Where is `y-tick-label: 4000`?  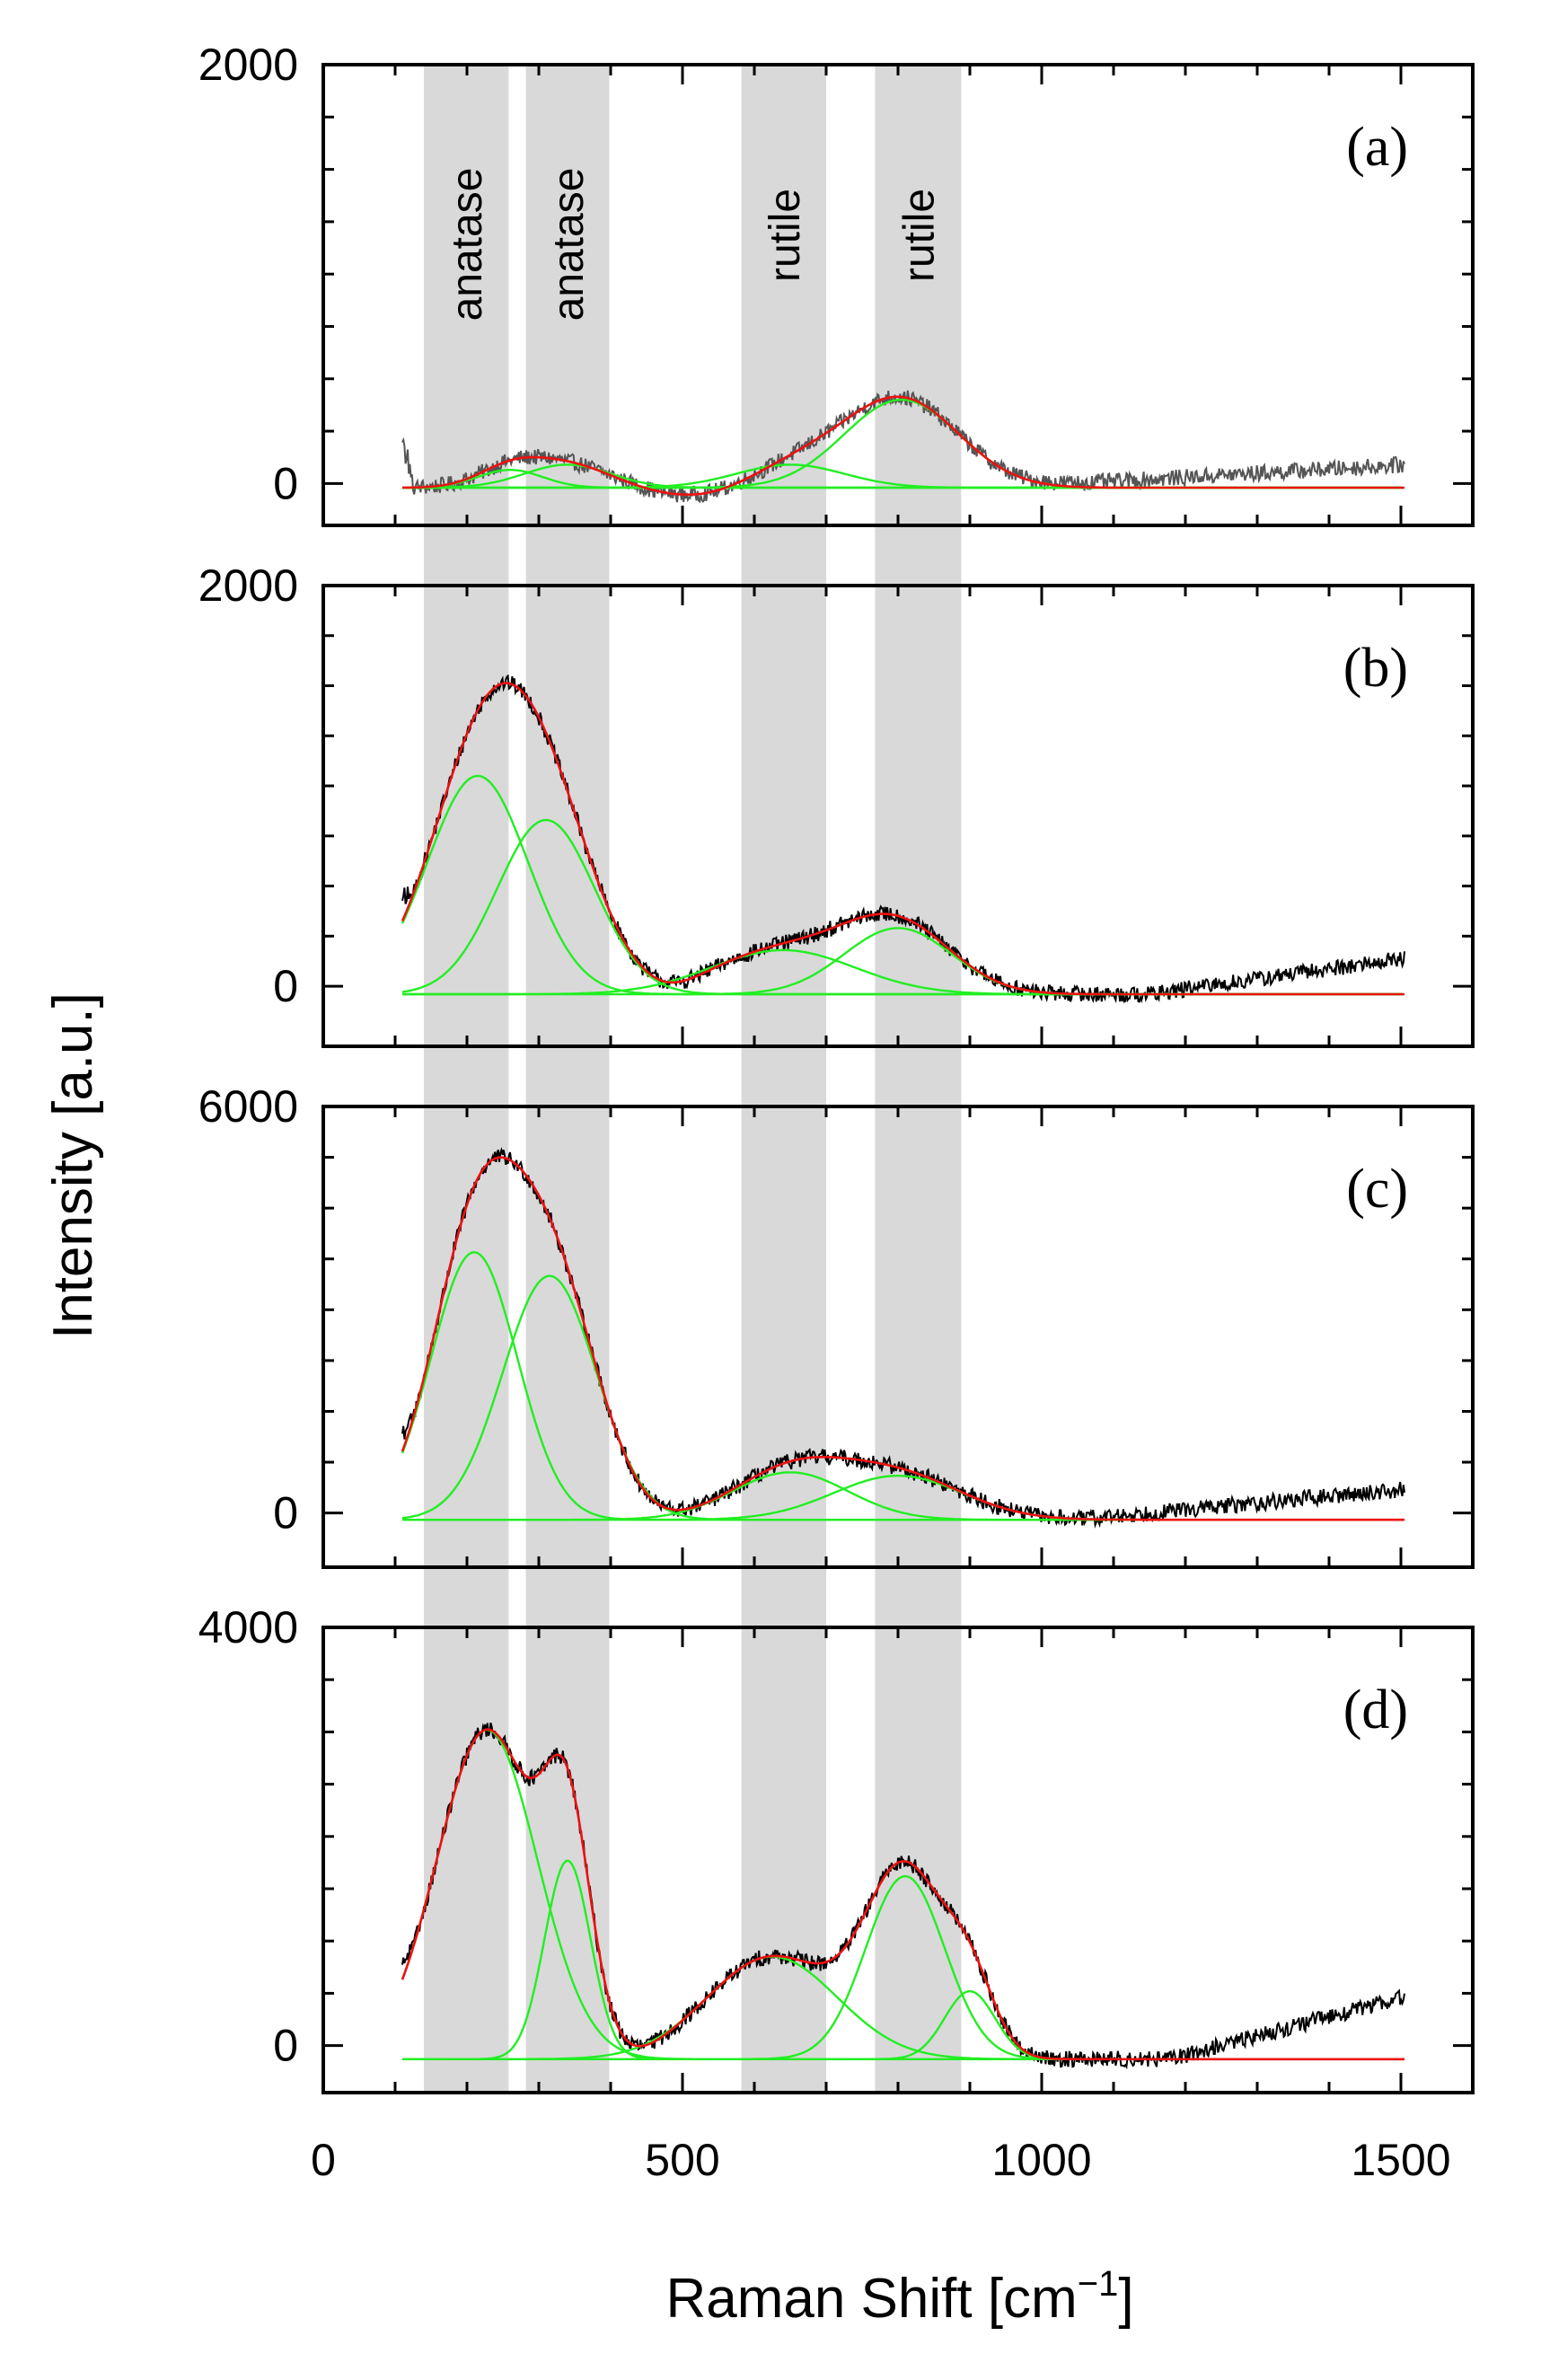
y-tick-label: 4000 is located at coordinates (248, 1628).